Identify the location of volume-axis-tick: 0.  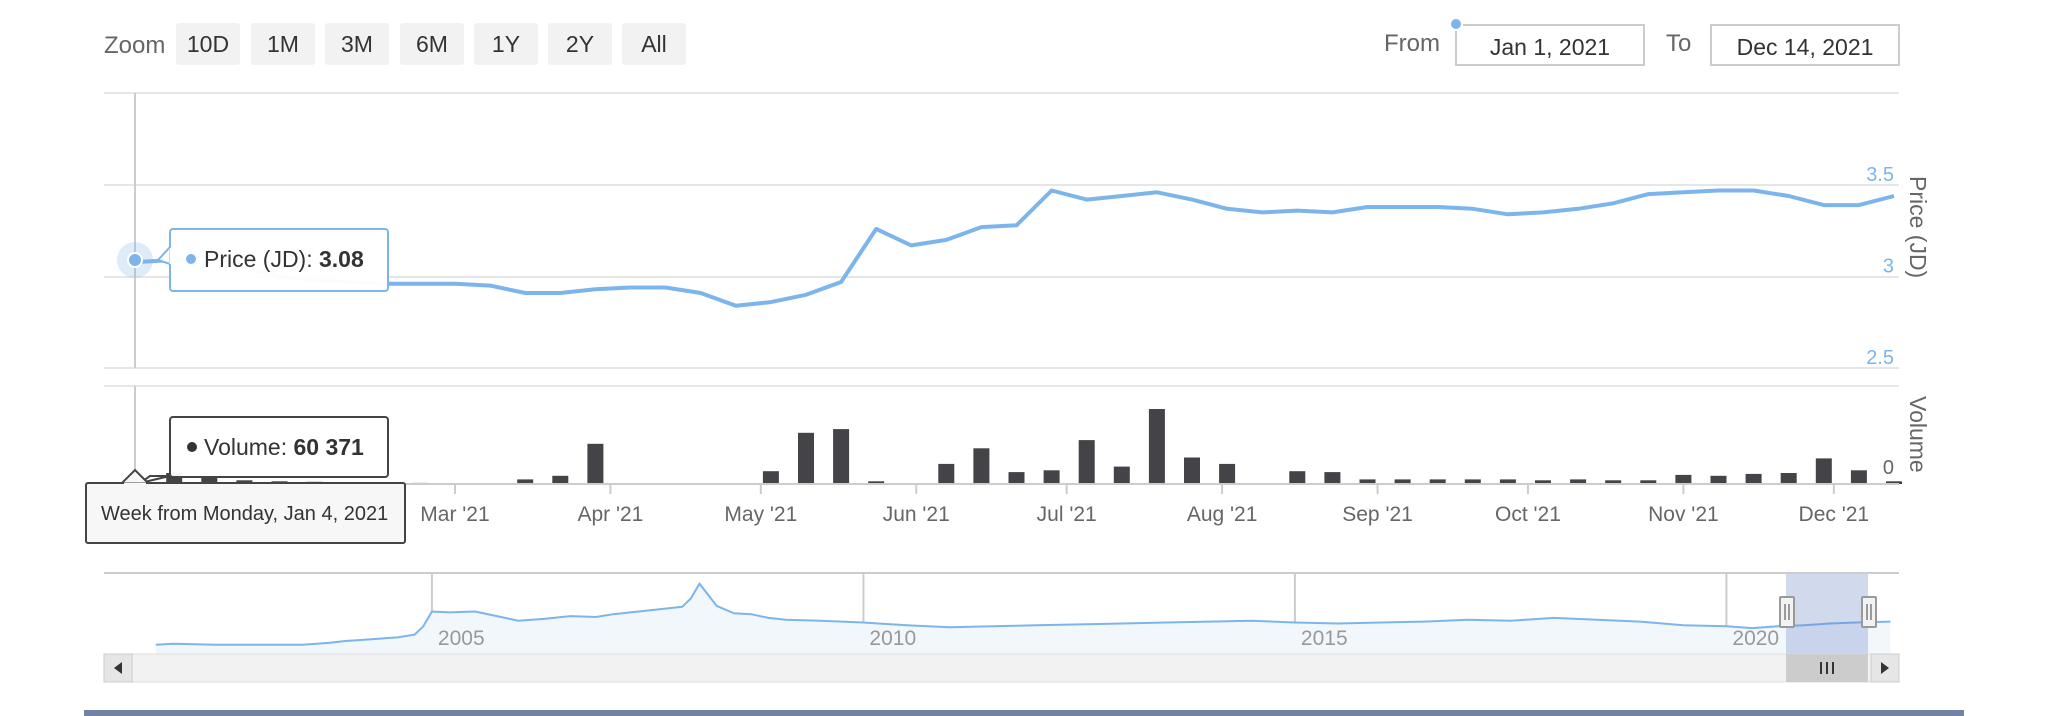
(1888, 468).